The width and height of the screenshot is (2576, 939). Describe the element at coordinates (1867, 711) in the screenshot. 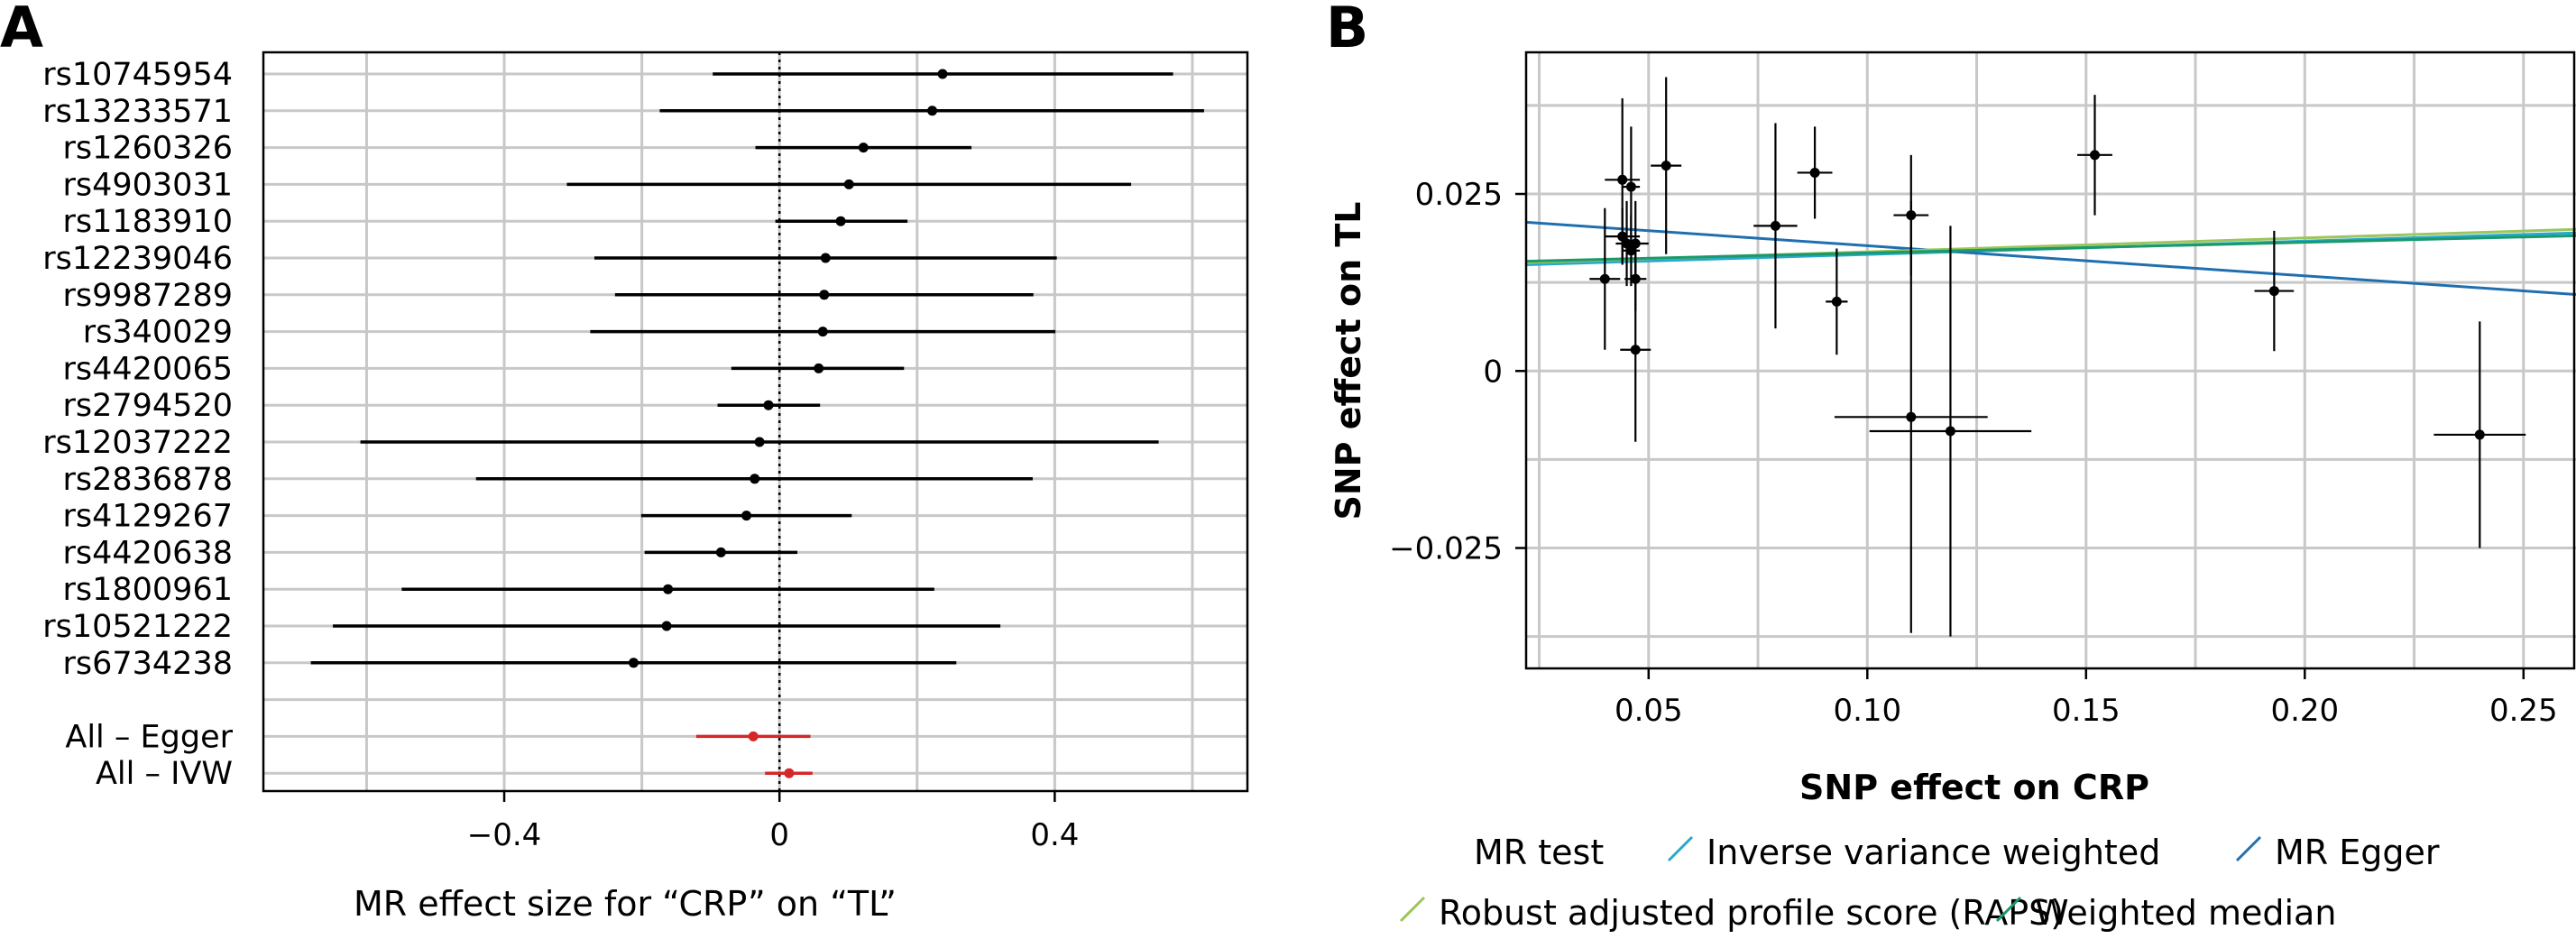

I see `scatter-plot-x-tick-label: 0.10` at that location.